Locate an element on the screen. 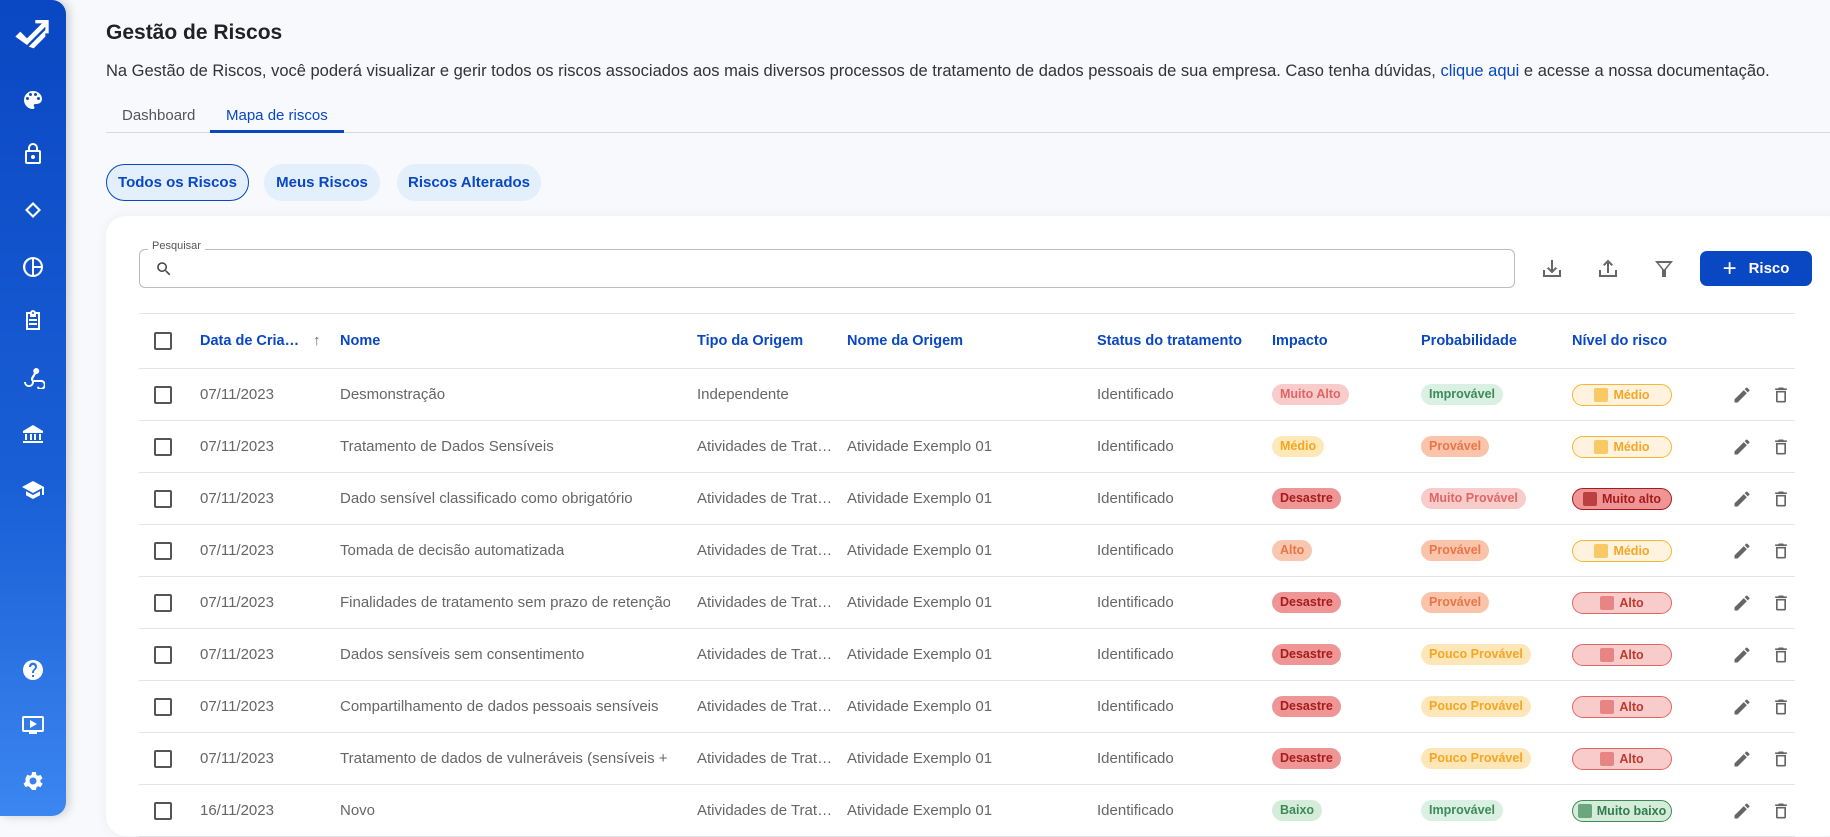 This screenshot has width=1830, height=837. column-header-tipo-origem: Tipo da Origem is located at coordinates (750, 341).